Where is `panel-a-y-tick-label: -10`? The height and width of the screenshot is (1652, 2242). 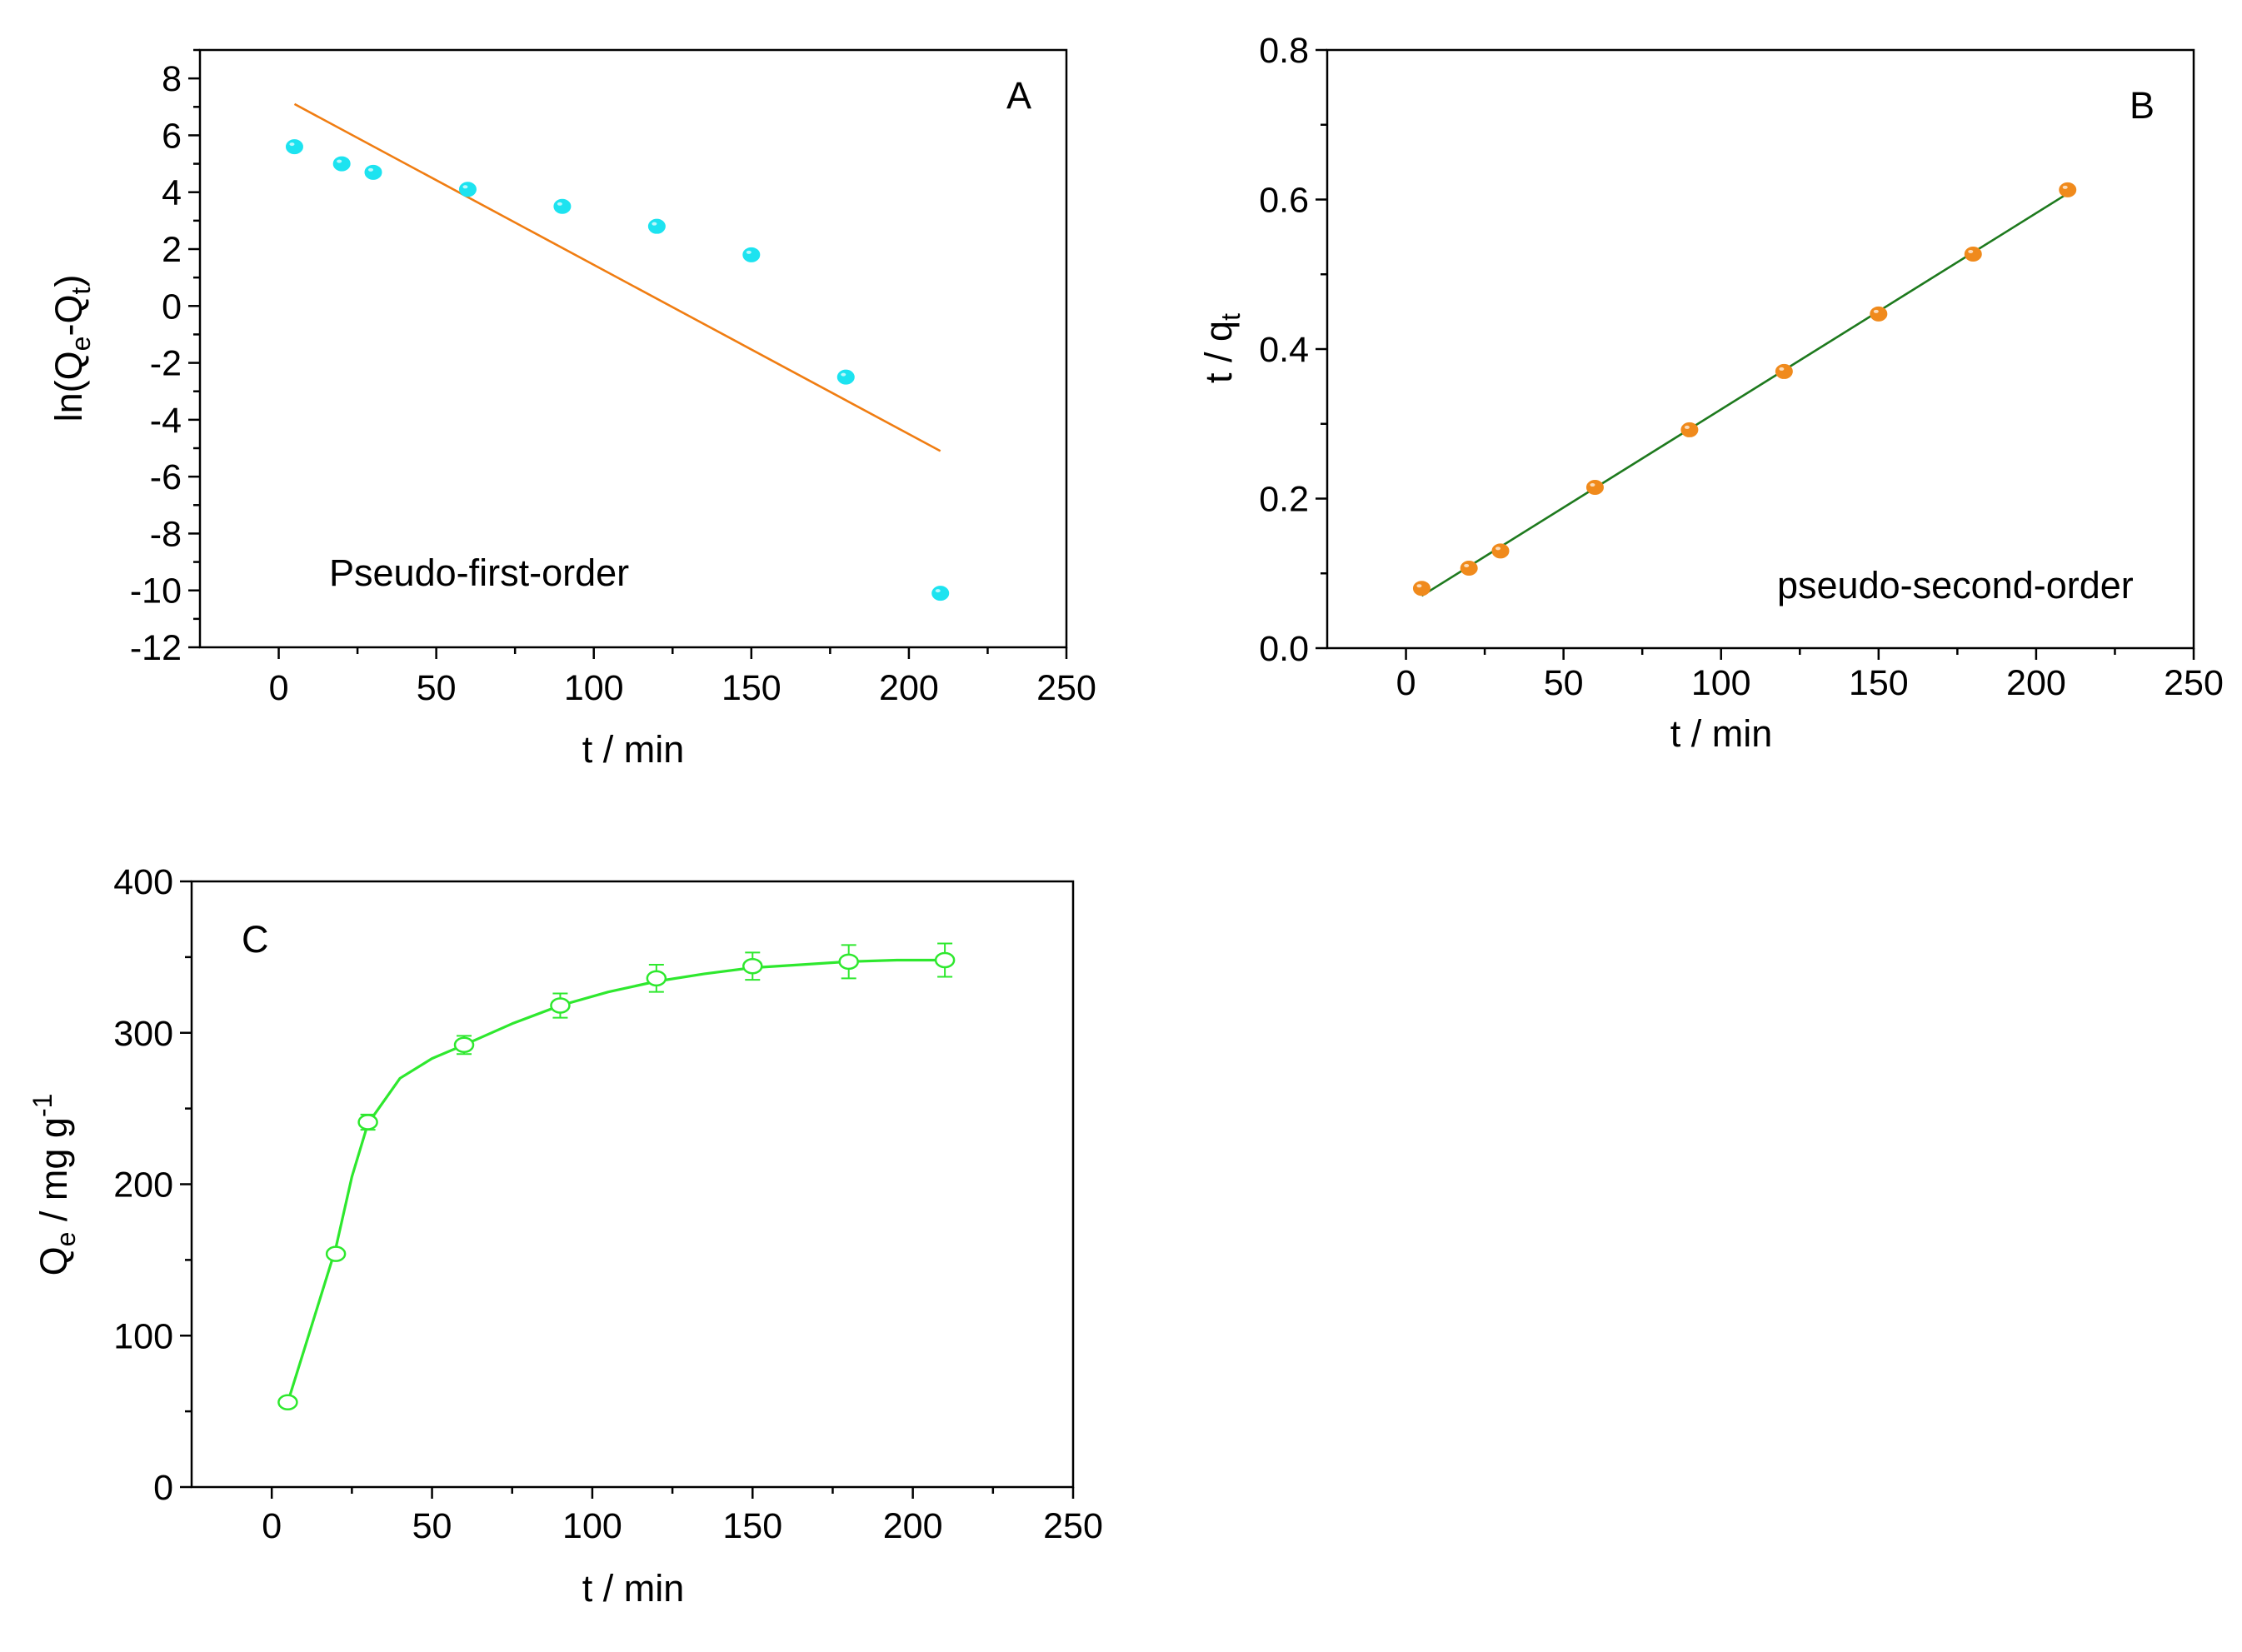 panel-a-y-tick-label: -10 is located at coordinates (156, 591).